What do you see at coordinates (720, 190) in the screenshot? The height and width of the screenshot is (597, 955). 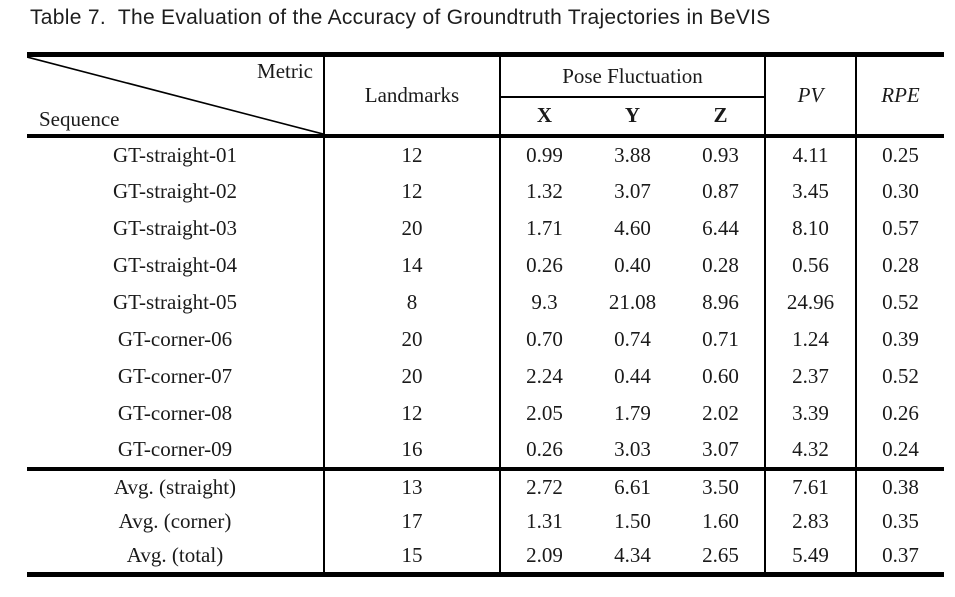 I see `cell-z: 0.87` at bounding box center [720, 190].